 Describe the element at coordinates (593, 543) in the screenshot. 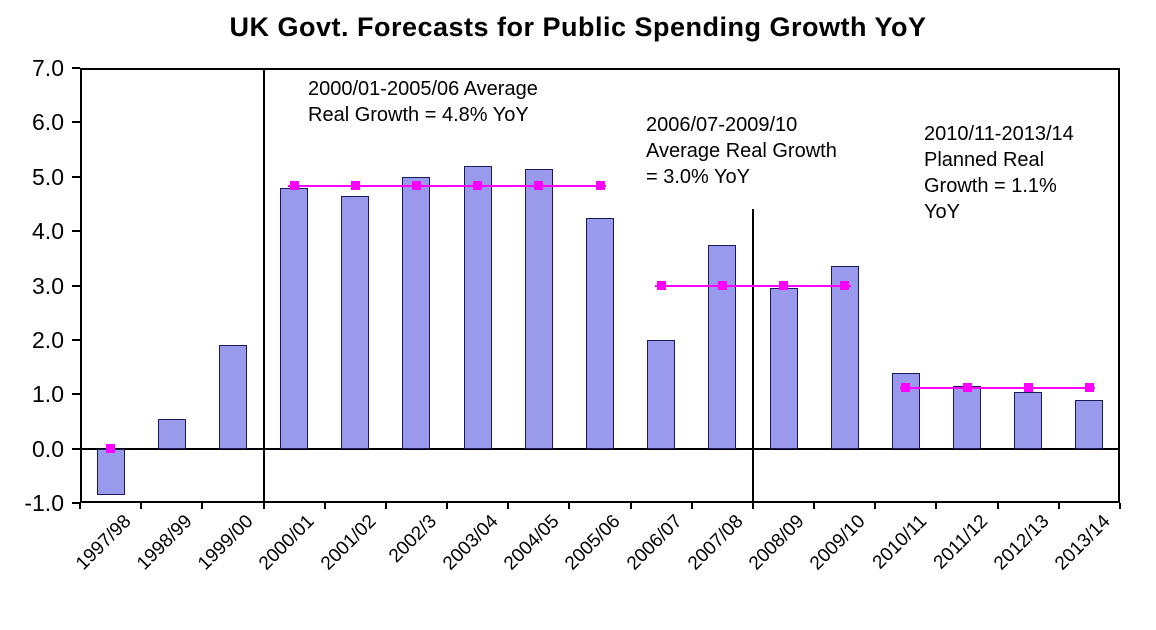

I see `x-axis-label: 2005/06` at that location.